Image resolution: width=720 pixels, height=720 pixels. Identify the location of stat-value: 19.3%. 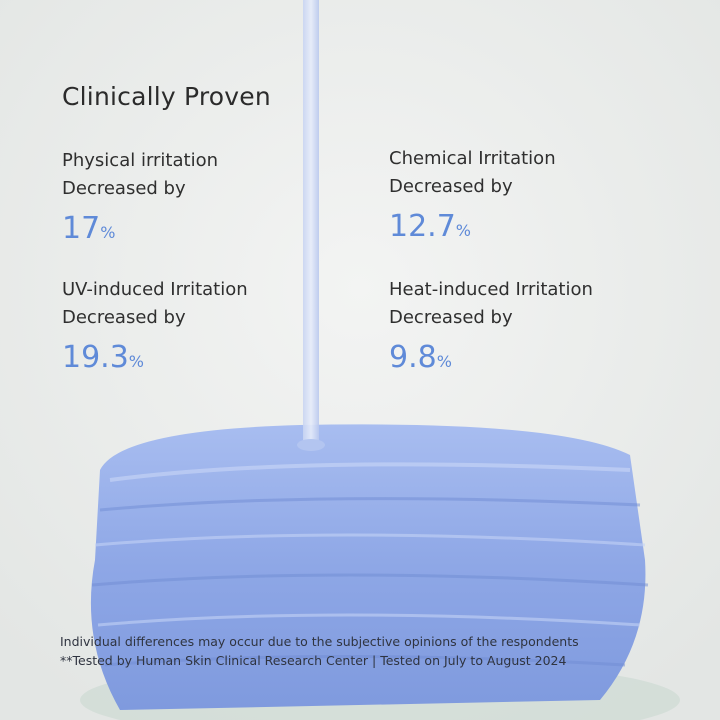
(212, 357).